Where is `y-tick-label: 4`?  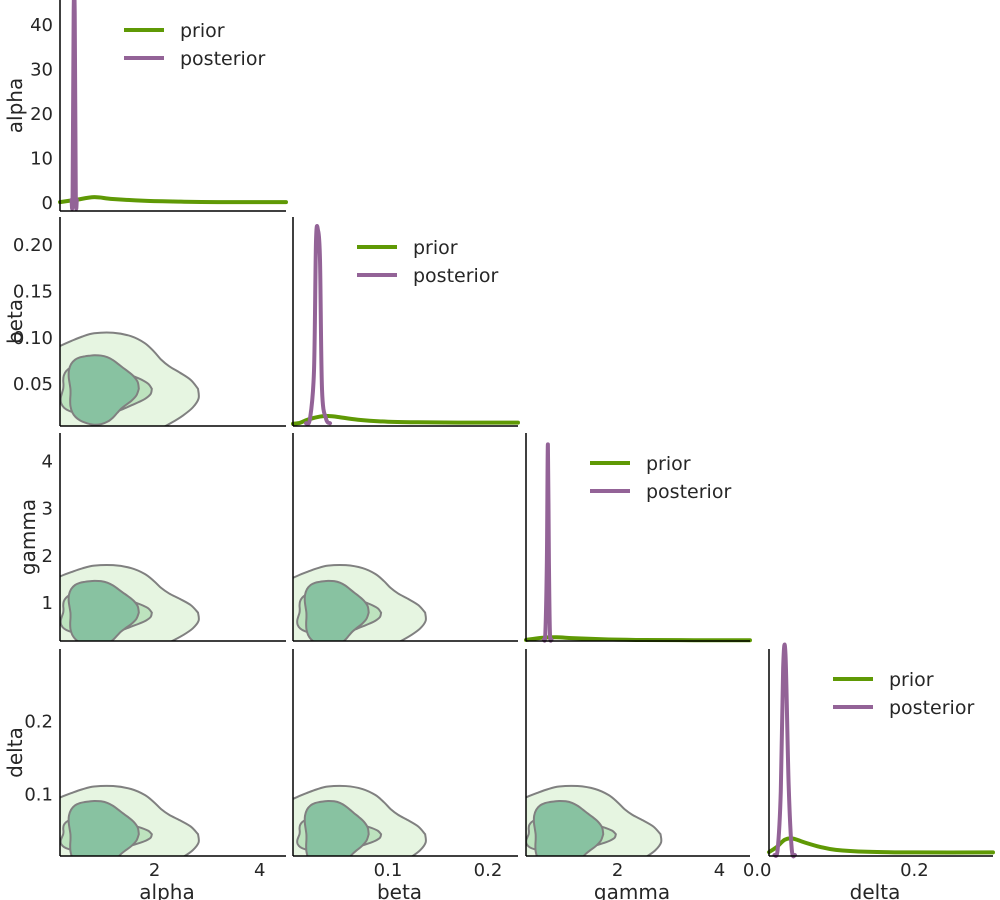 y-tick-label: 4 is located at coordinates (47, 461).